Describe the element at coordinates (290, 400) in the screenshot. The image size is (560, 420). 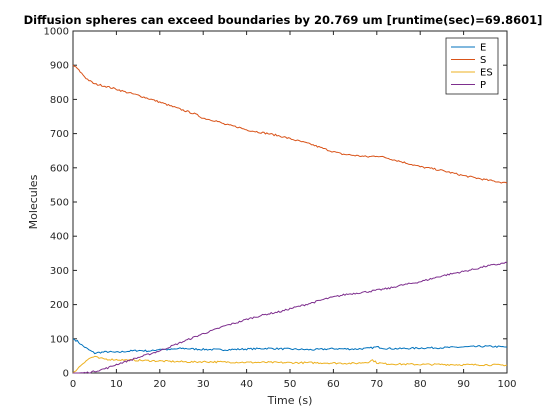
I see `x-axis-label: Time (s)` at that location.